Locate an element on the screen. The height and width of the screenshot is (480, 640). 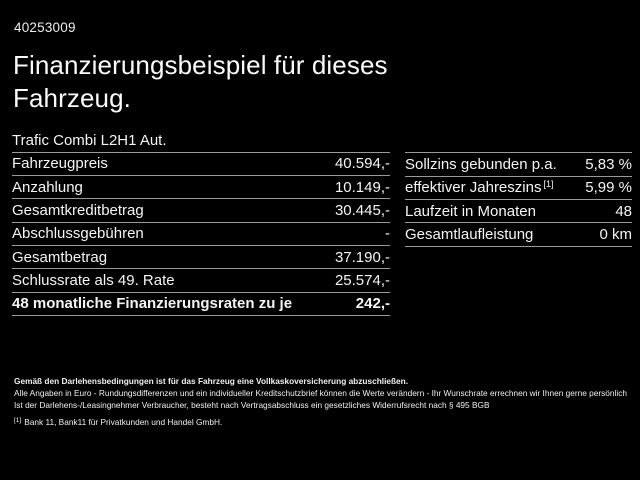
row-label: effektiver Jahreszins [1] is located at coordinates (479, 187).